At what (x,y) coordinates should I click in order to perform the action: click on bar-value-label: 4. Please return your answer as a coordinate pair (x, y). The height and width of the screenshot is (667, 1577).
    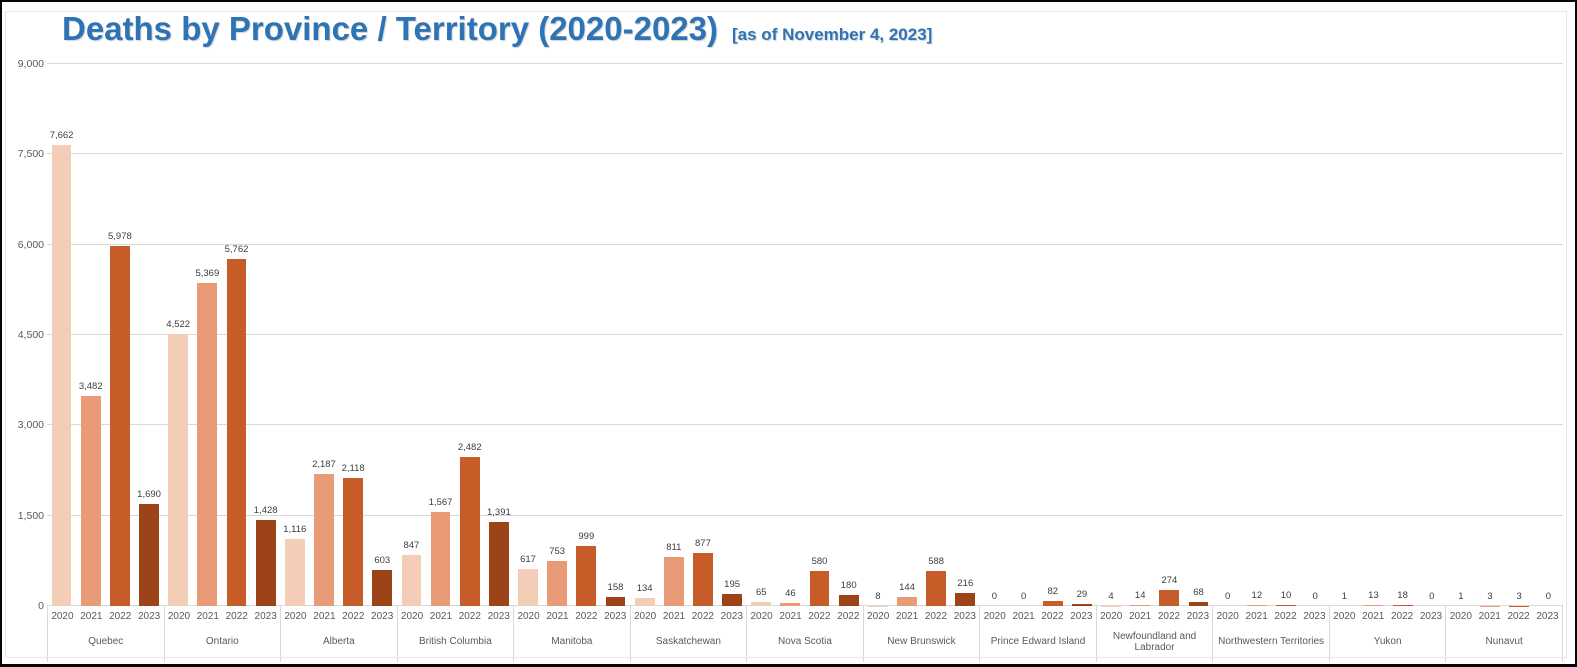
    Looking at the image, I should click on (1111, 596).